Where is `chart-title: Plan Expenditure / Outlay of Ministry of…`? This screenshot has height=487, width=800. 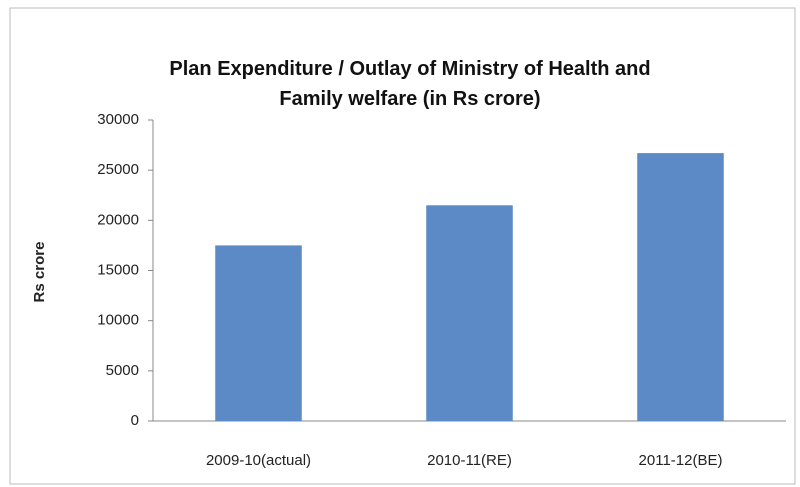 chart-title: Plan Expenditure / Outlay of Ministry of… is located at coordinates (410, 84).